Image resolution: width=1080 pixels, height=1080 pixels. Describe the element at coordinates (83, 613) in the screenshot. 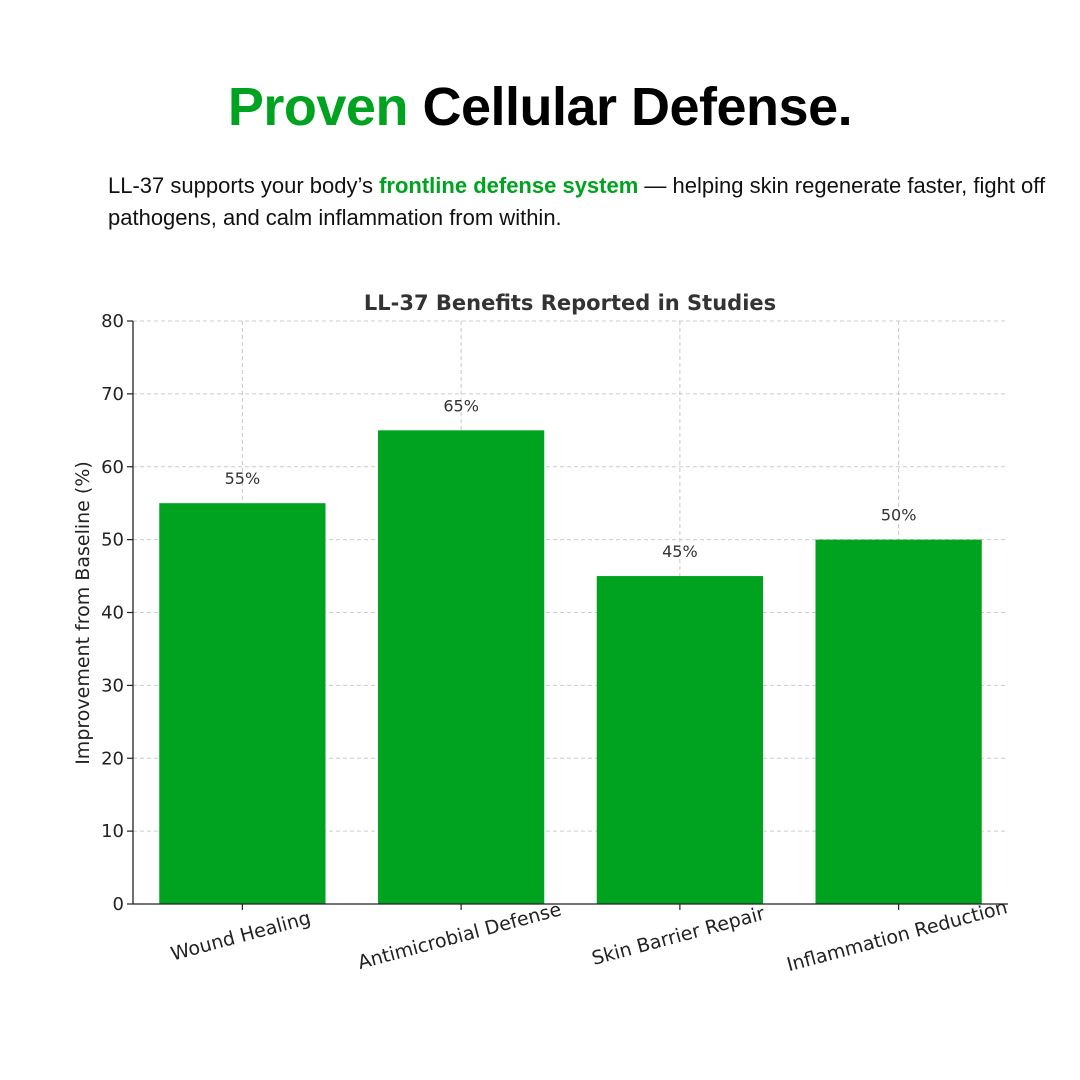

I see `y-axis-label: Improvement from Baseline (%)` at that location.